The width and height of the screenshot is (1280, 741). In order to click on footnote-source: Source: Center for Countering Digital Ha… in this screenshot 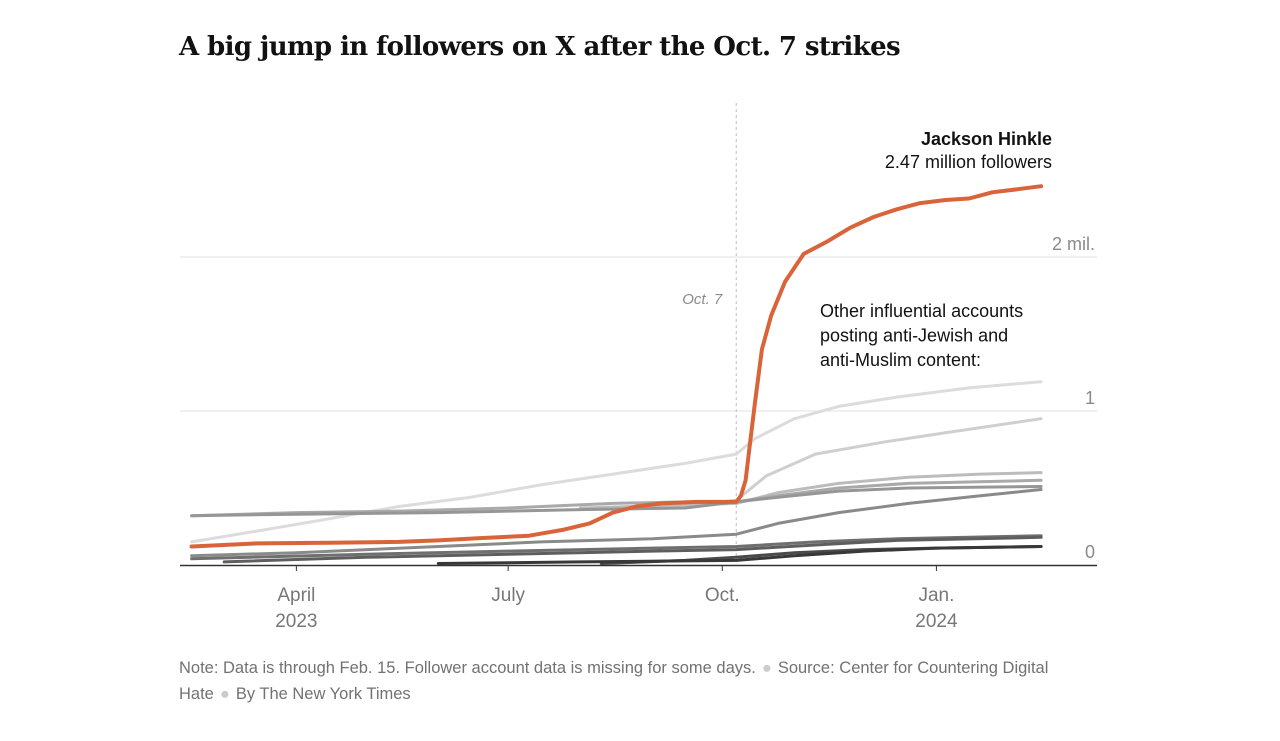, I will do `click(614, 681)`.